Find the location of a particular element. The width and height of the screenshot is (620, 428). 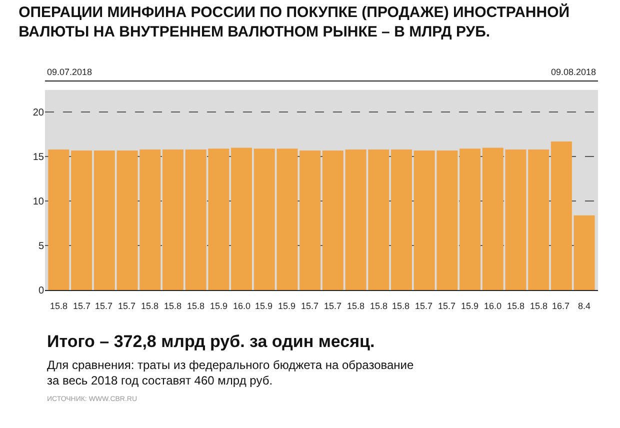

y-tick-label: 15 is located at coordinates (38, 158).